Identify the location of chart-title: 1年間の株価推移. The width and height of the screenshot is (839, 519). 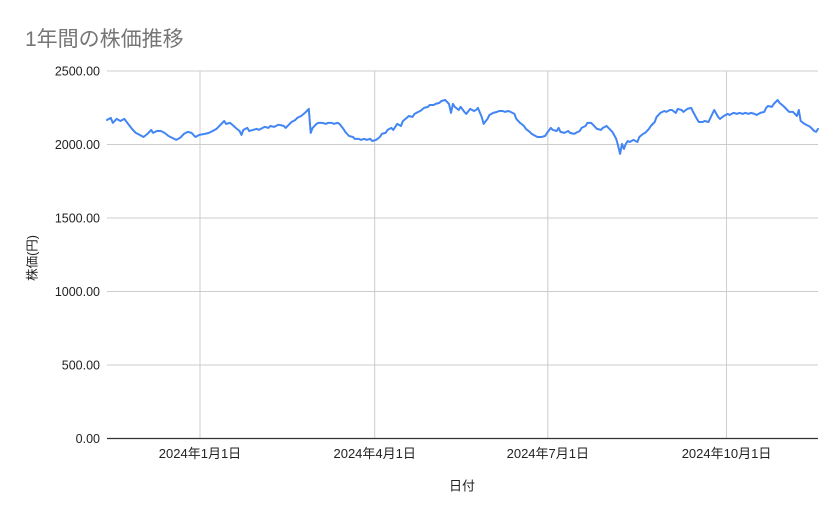
(104, 39).